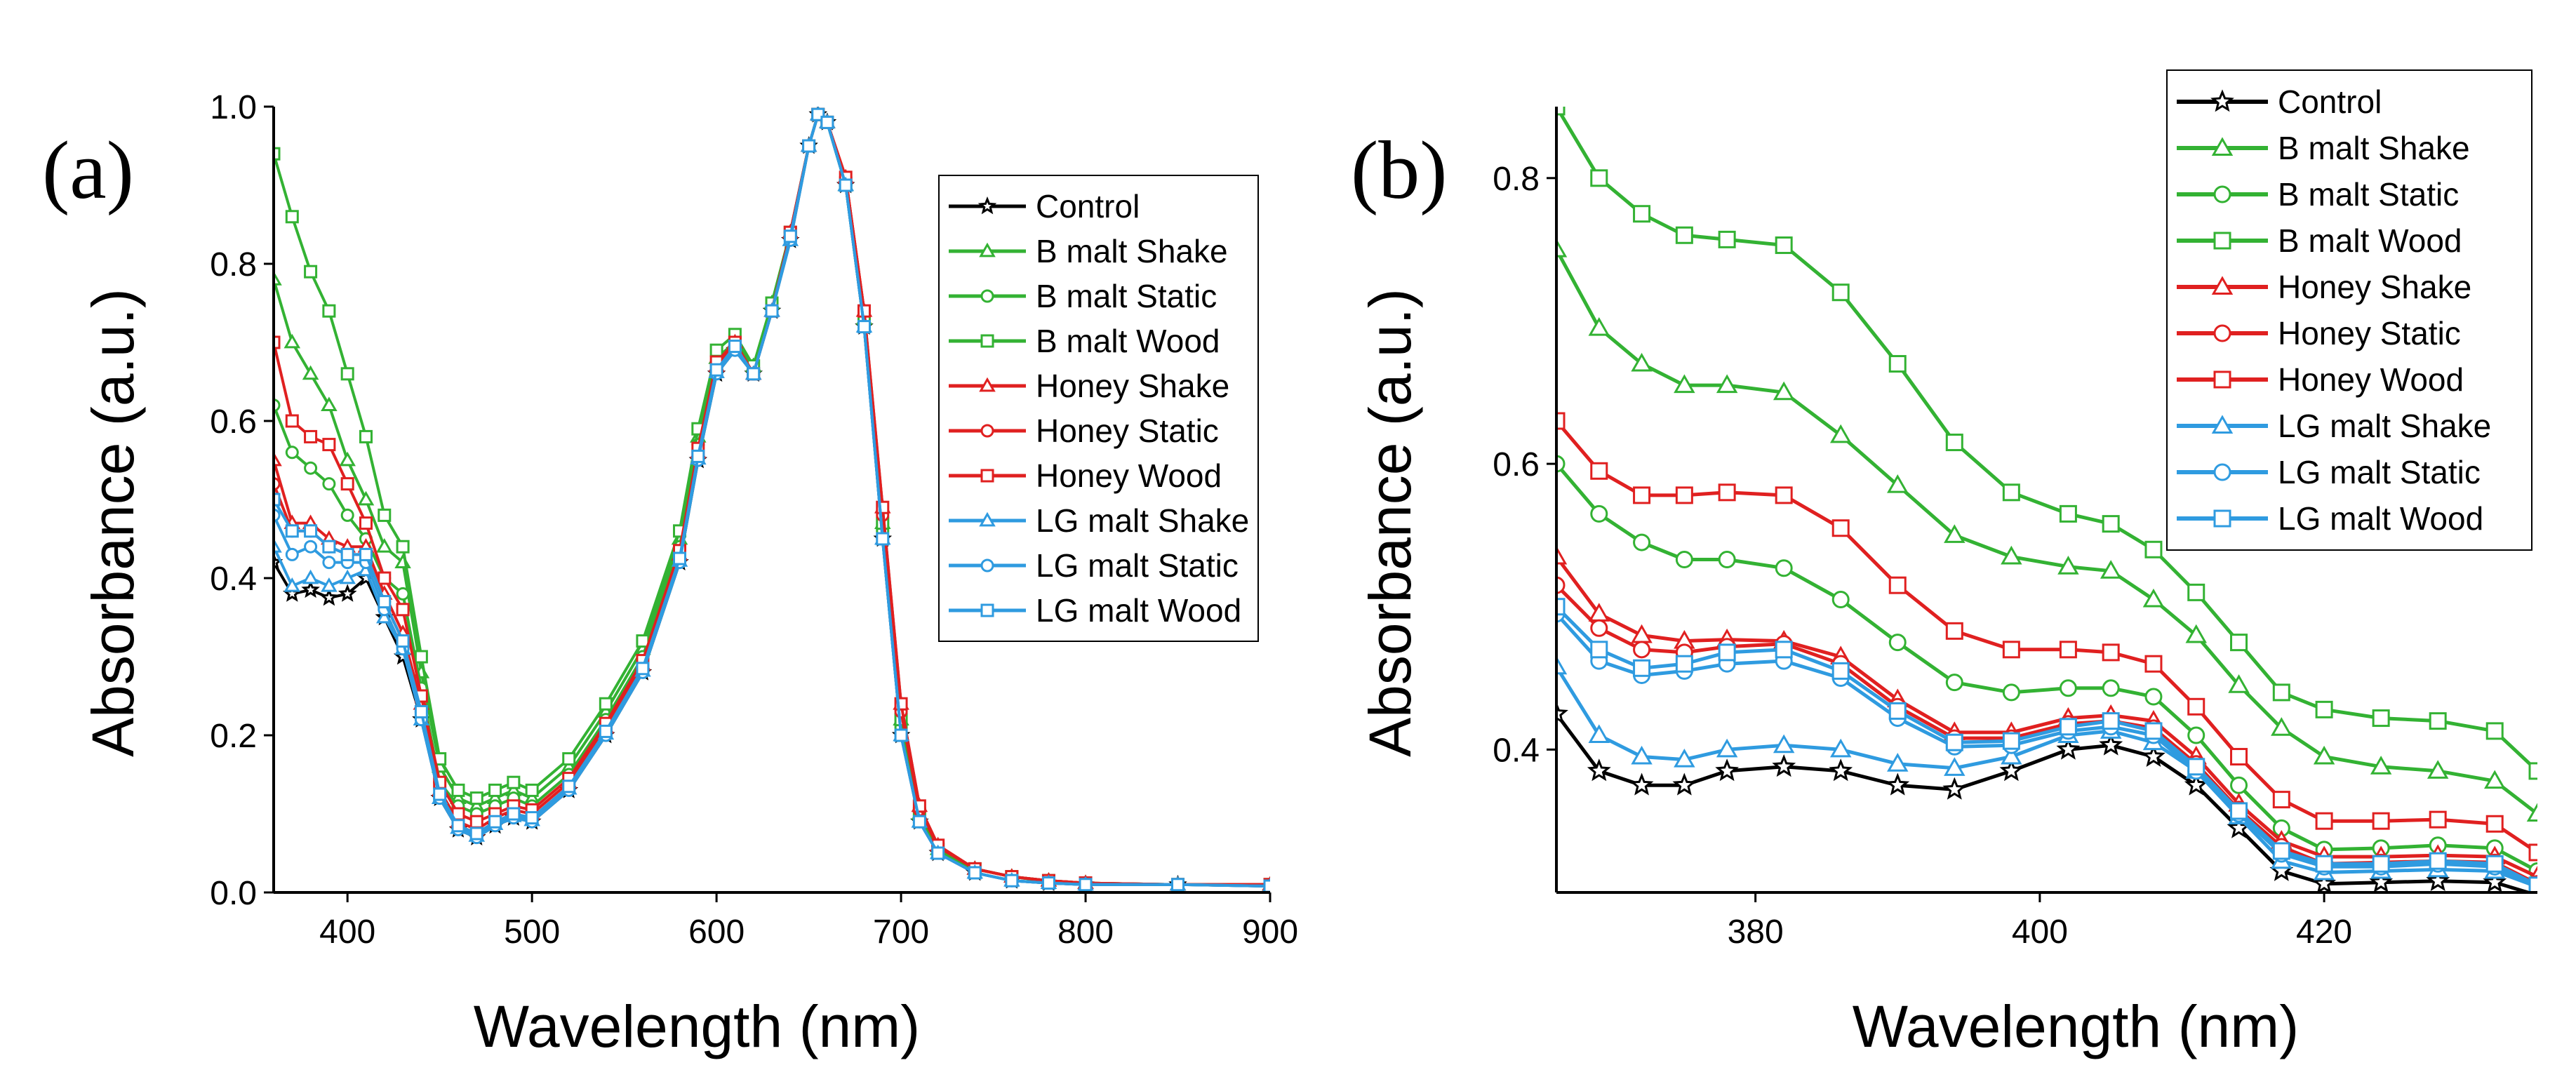 The image size is (2576, 1091). I want to click on panel-a-y-tick-label: 0.8, so click(233, 264).